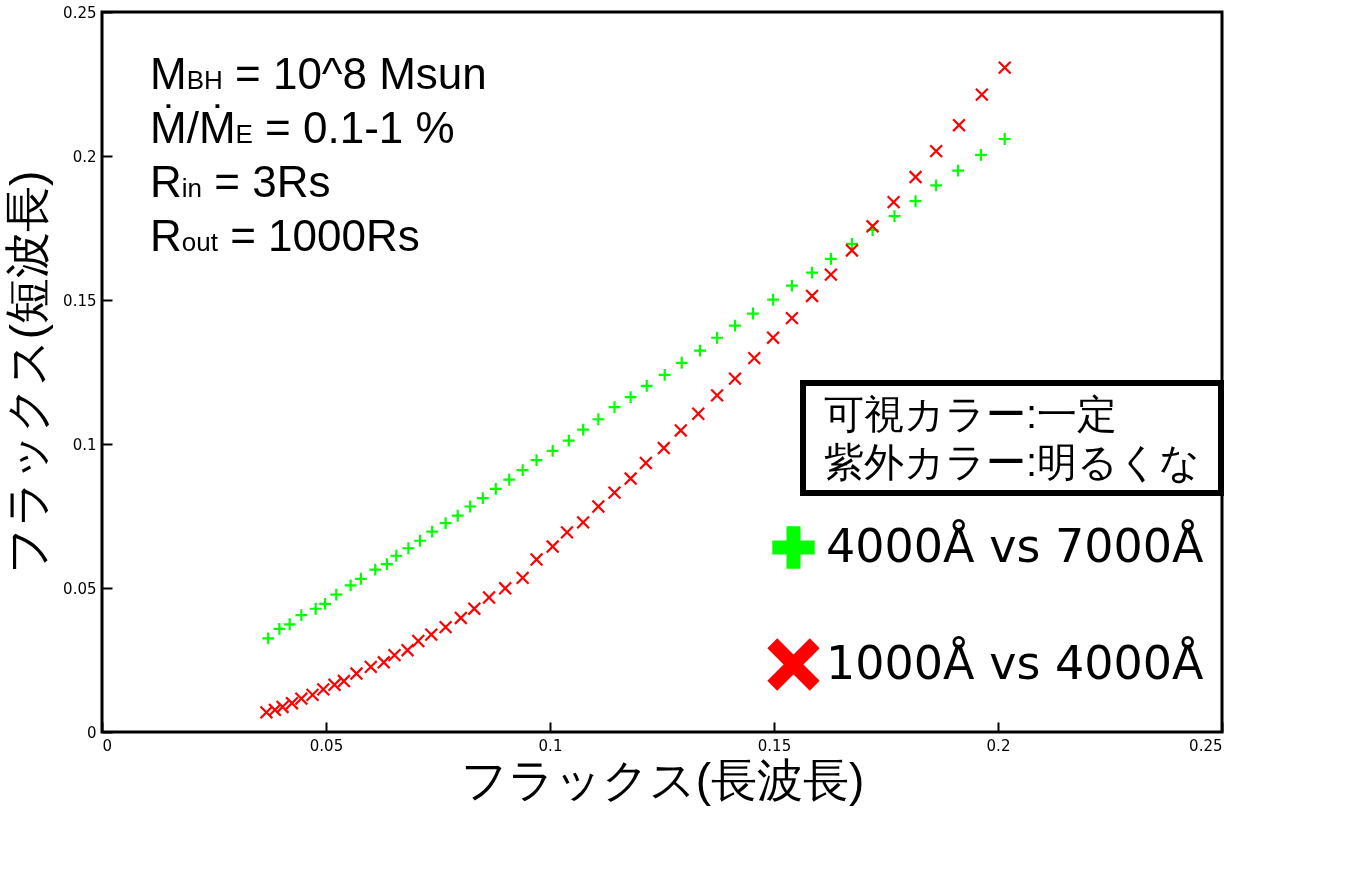 Image resolution: width=1349 pixels, height=888 pixels. I want to click on x-tick-label: 0.2, so click(998, 745).